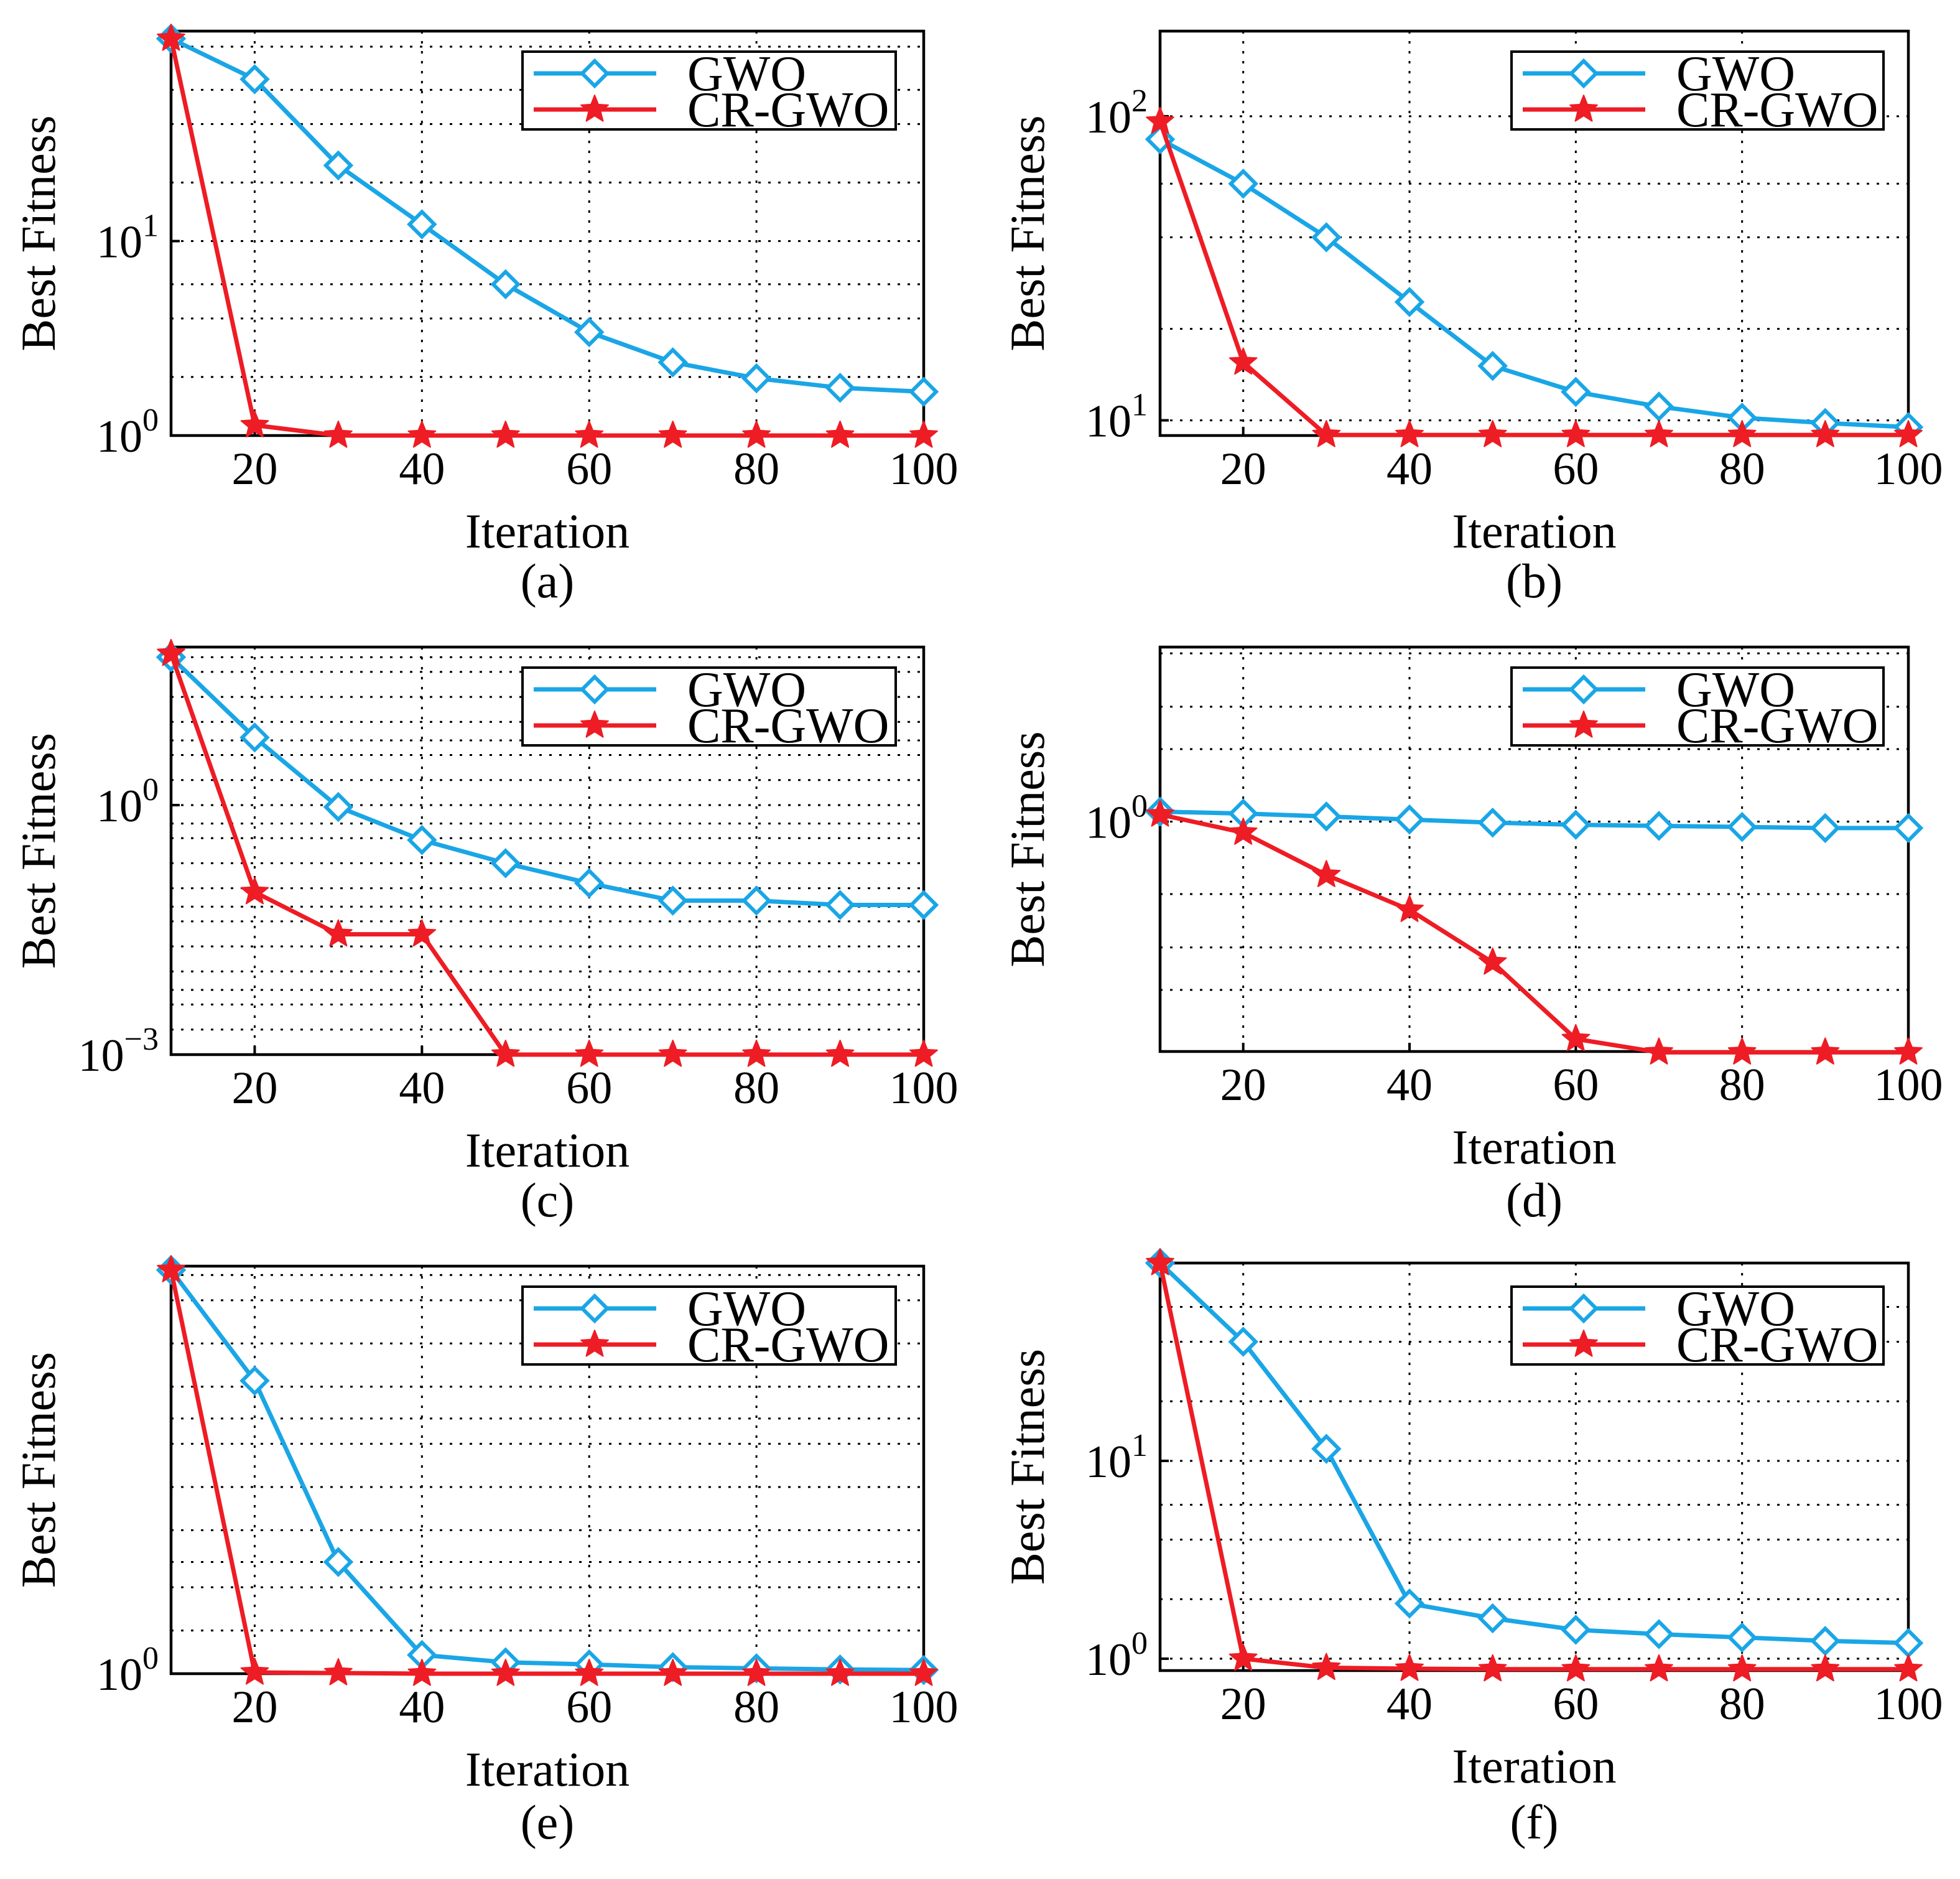 Image resolution: width=1960 pixels, height=1879 pixels. What do you see at coordinates (1116, 113) in the screenshot?
I see `y-tick-label: 10²` at bounding box center [1116, 113].